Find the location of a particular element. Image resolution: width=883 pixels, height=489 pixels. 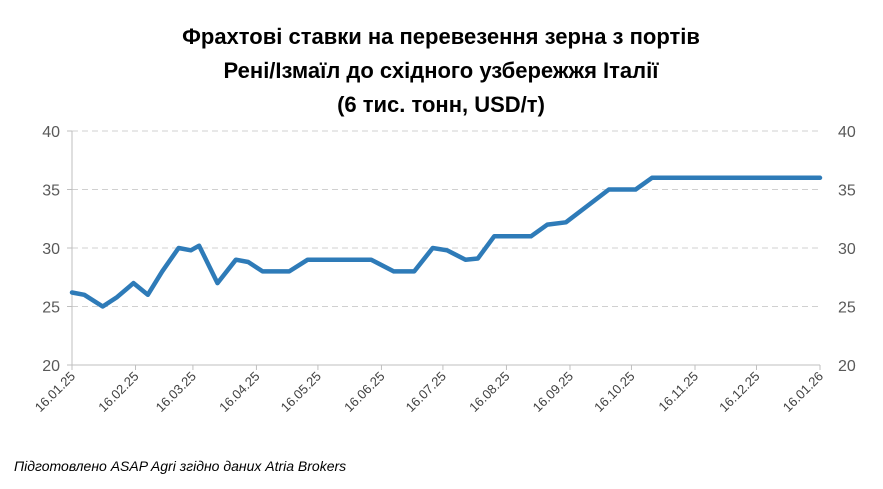

chart-title: (6 тис. тонн, USD/т) is located at coordinates (441, 104).